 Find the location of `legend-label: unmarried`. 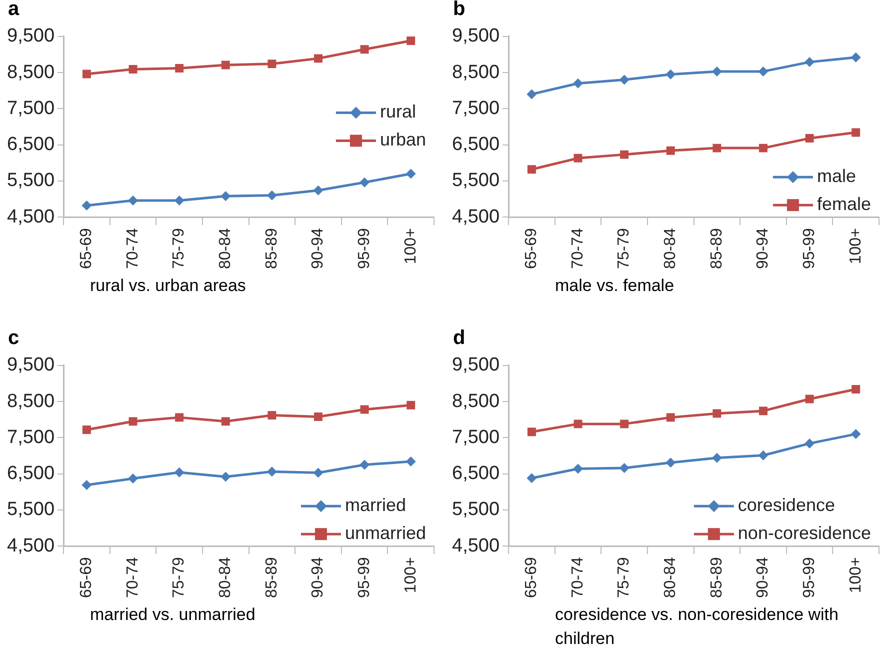

legend-label: unmarried is located at coordinates (385, 533).